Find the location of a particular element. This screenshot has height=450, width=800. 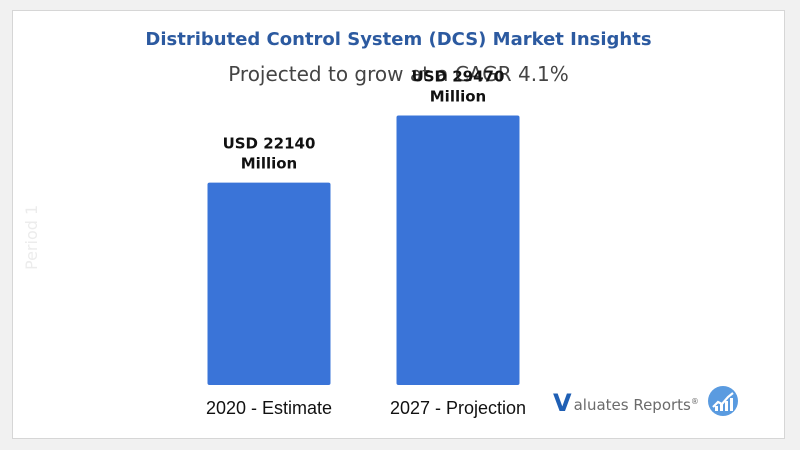

logo-text: aluates Reports® is located at coordinates (636, 405).